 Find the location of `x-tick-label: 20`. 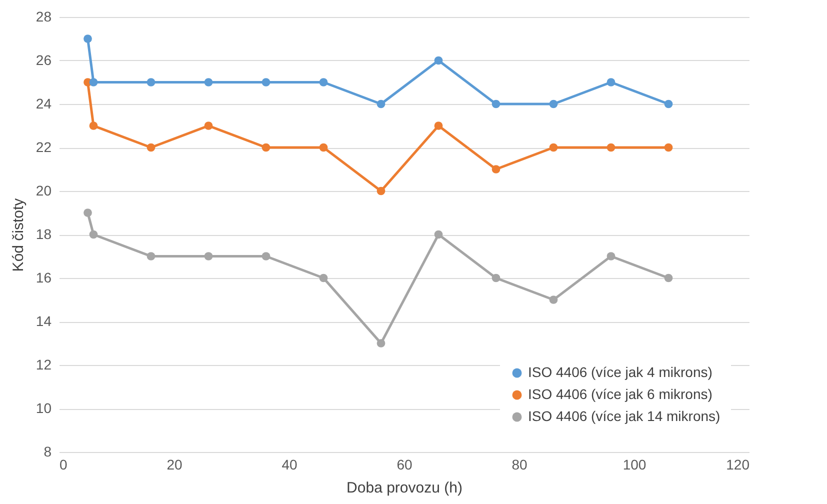

x-tick-label: 20 is located at coordinates (174, 464).